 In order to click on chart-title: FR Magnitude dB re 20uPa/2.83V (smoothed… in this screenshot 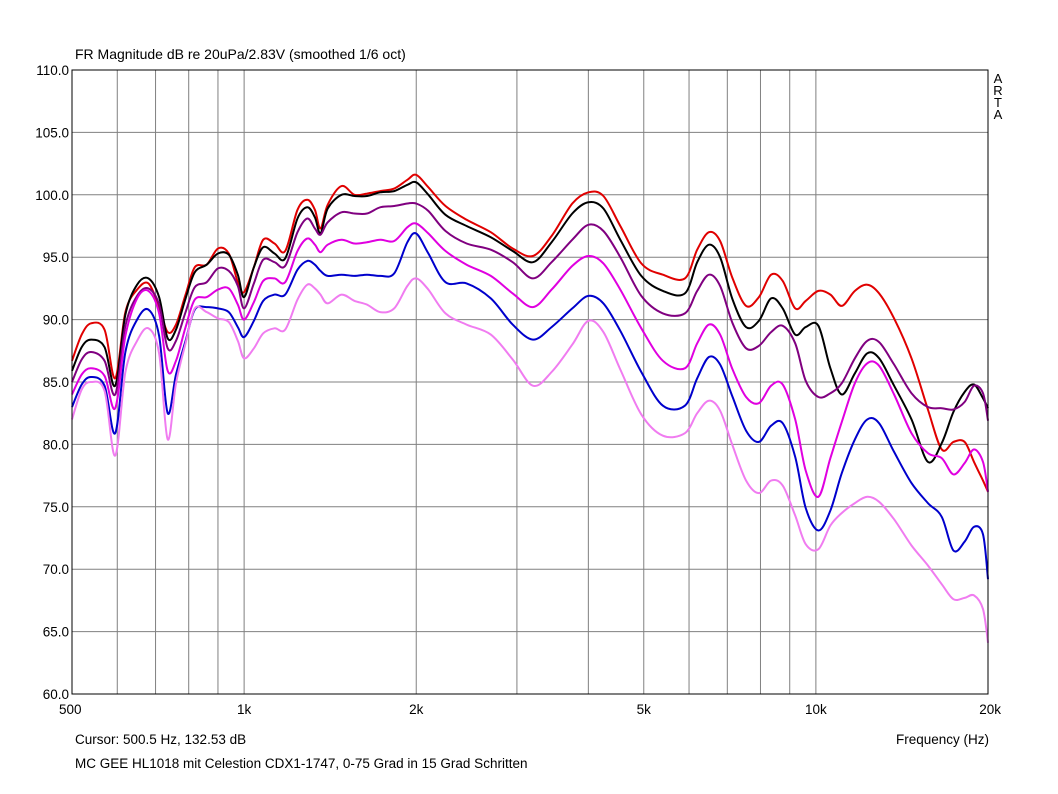, I will do `click(240, 54)`.